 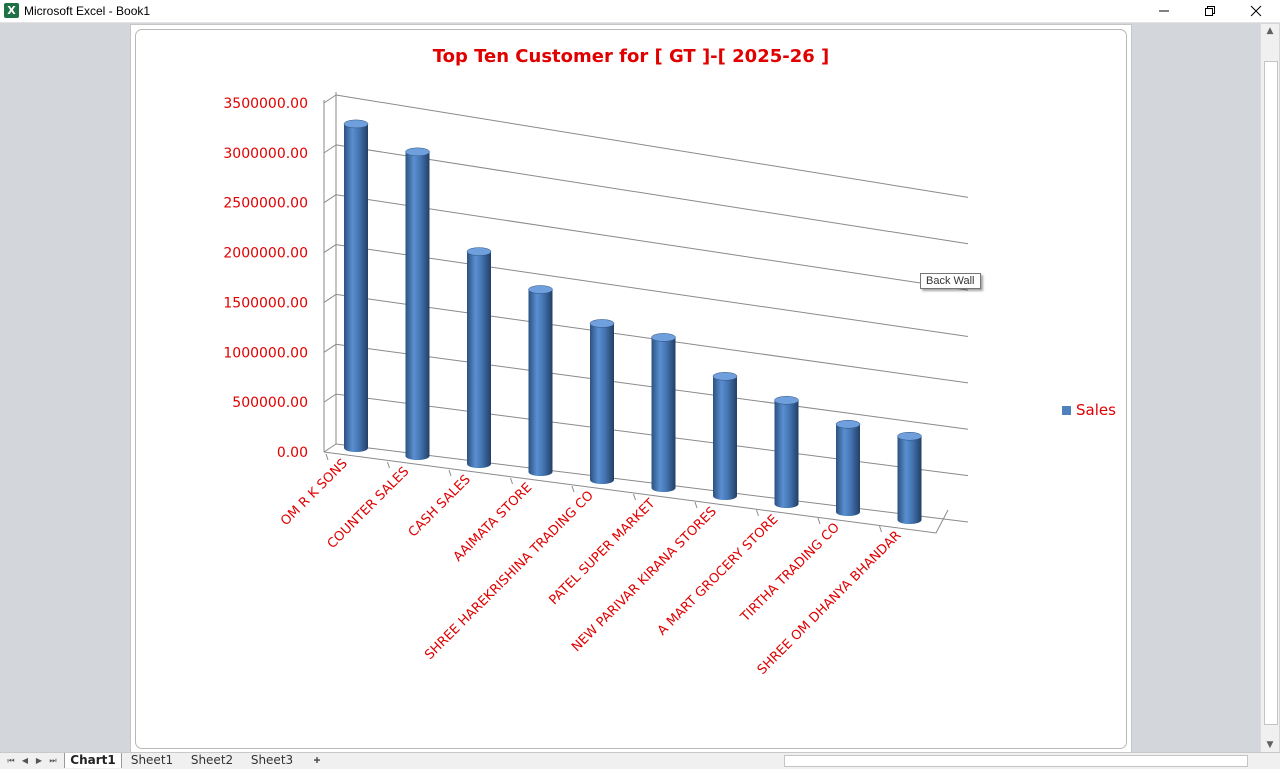 What do you see at coordinates (11, 760) in the screenshot?
I see `first-sheet-icon: ⏮` at bounding box center [11, 760].